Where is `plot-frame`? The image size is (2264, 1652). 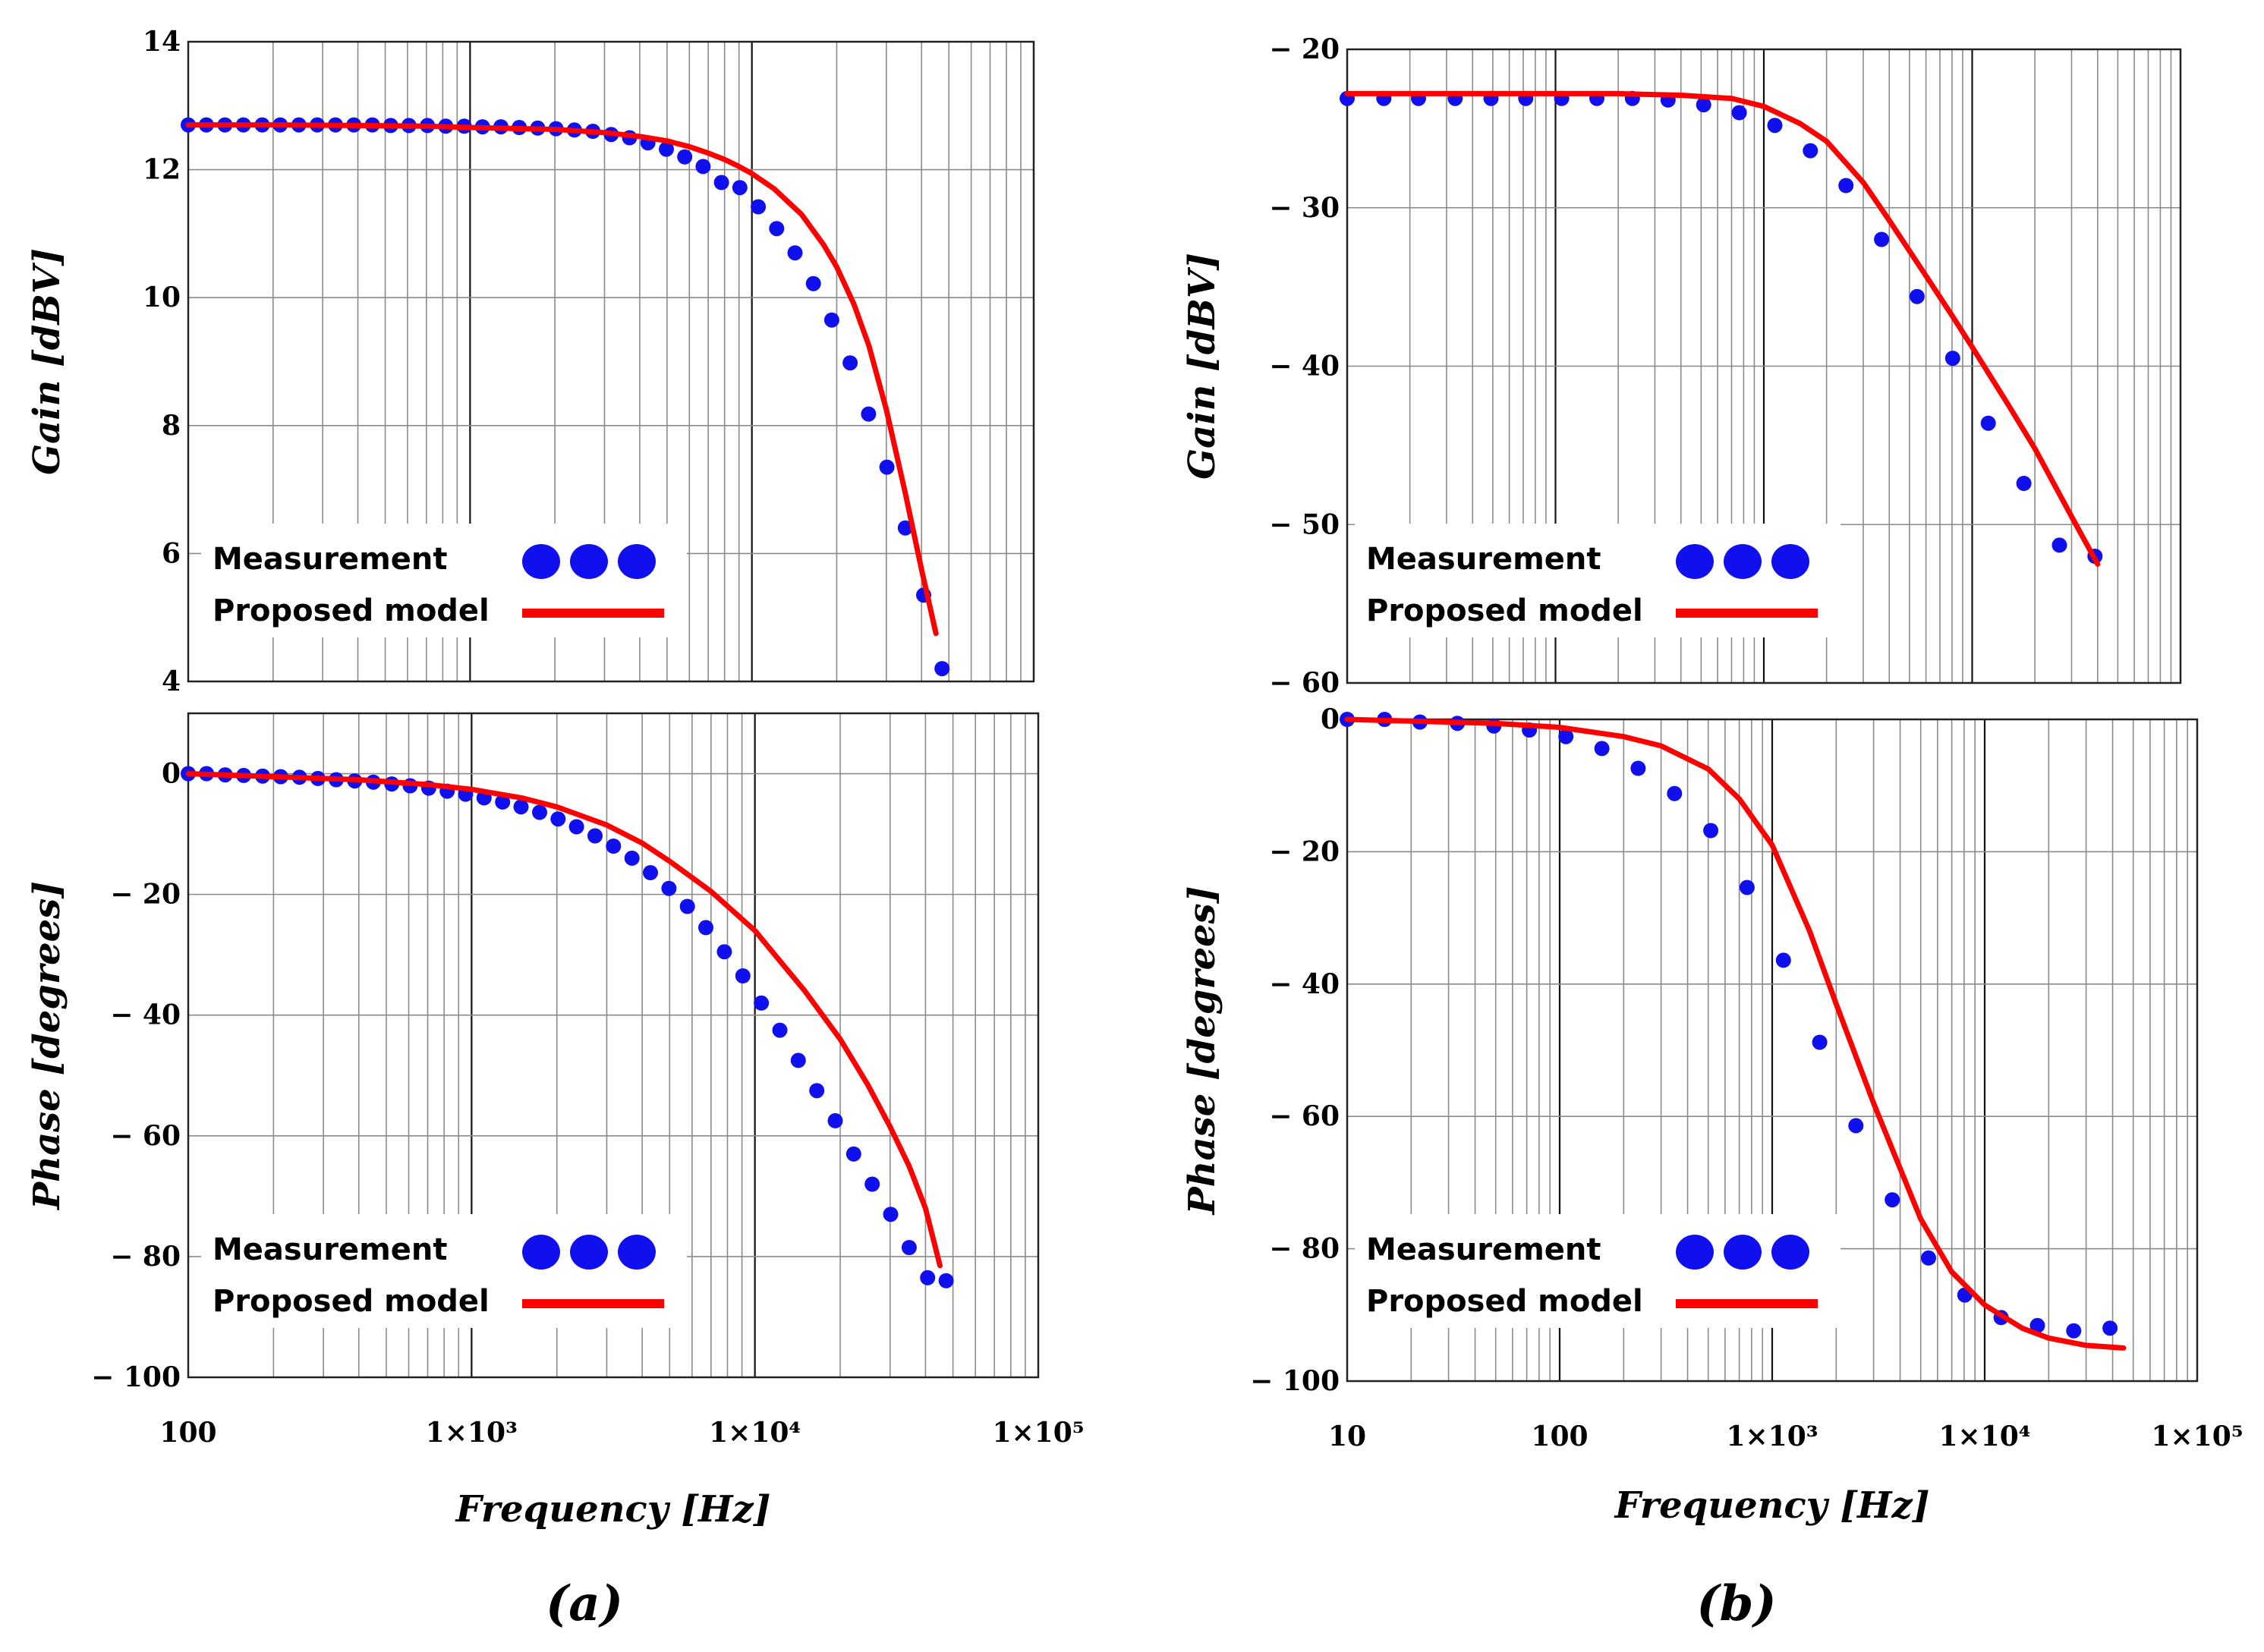
plot-frame is located at coordinates (1764, 366).